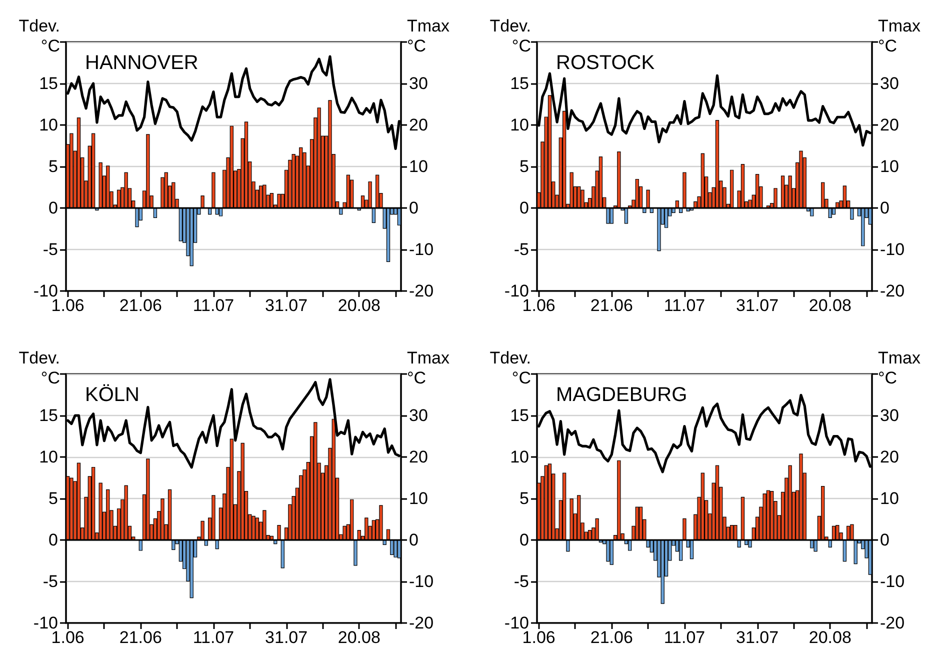 This screenshot has height=663, width=935. Describe the element at coordinates (112, 395) in the screenshot. I see `text: KÖLN` at that location.